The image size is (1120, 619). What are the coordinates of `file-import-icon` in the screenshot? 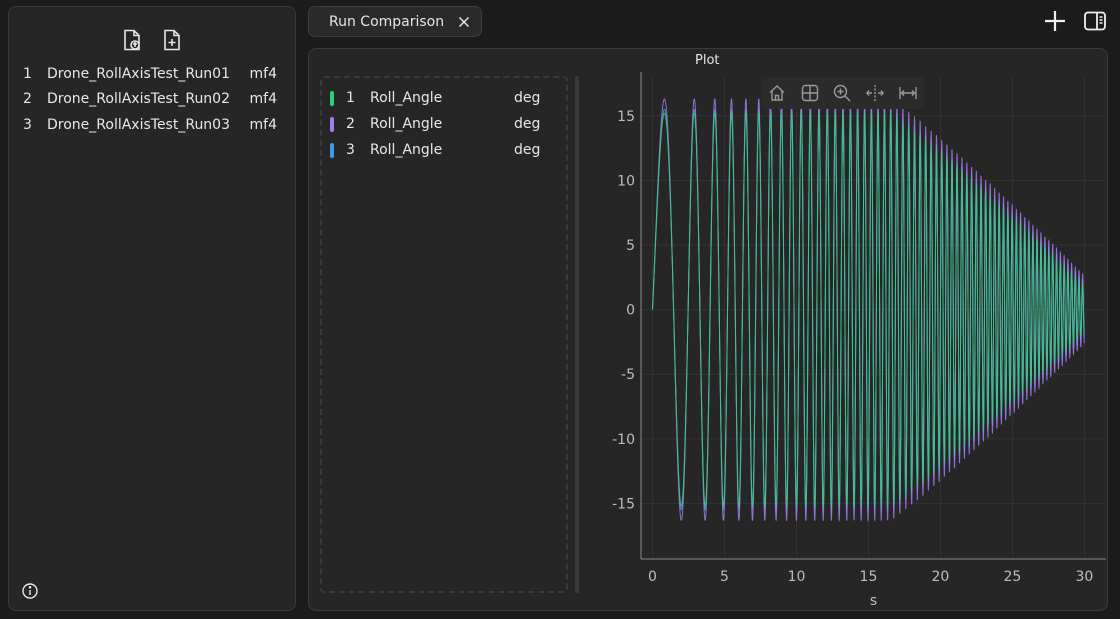 It's located at (132, 40).